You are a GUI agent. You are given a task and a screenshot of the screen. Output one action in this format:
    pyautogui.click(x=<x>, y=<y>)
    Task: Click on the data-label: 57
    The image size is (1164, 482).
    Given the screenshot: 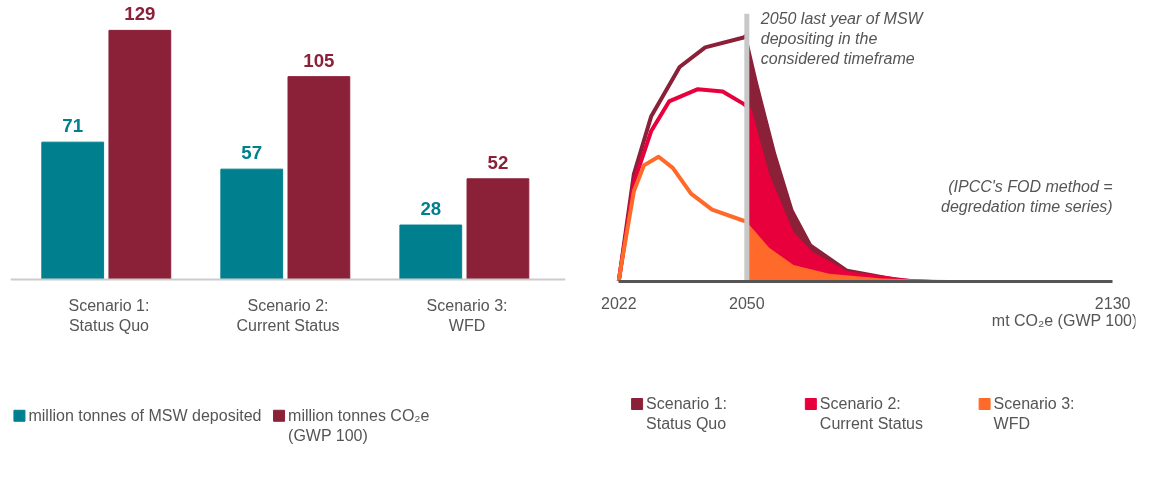 What is the action you would take?
    pyautogui.click(x=252, y=153)
    